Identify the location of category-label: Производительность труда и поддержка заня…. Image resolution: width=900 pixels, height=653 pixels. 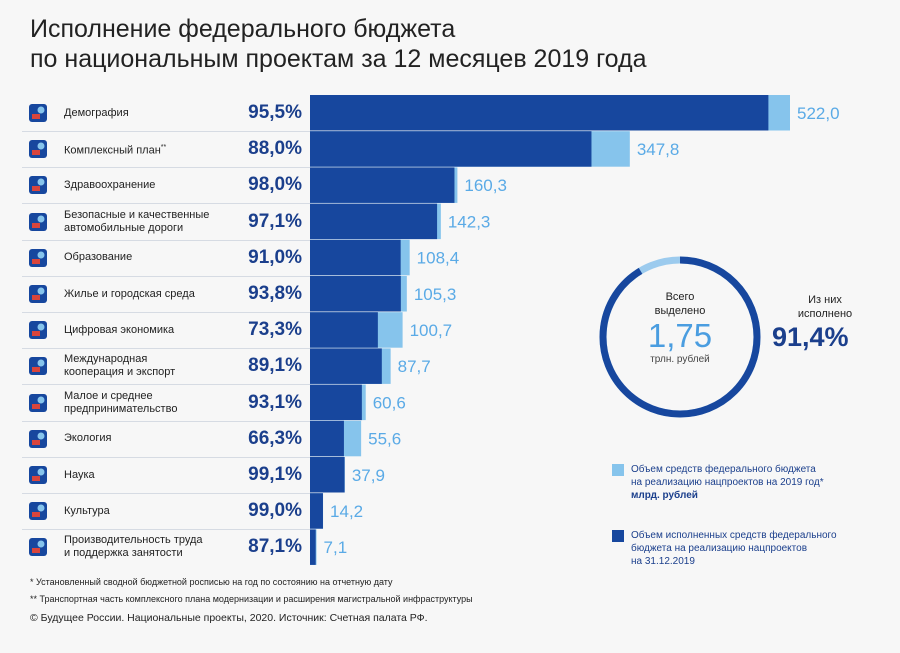
(133, 547).